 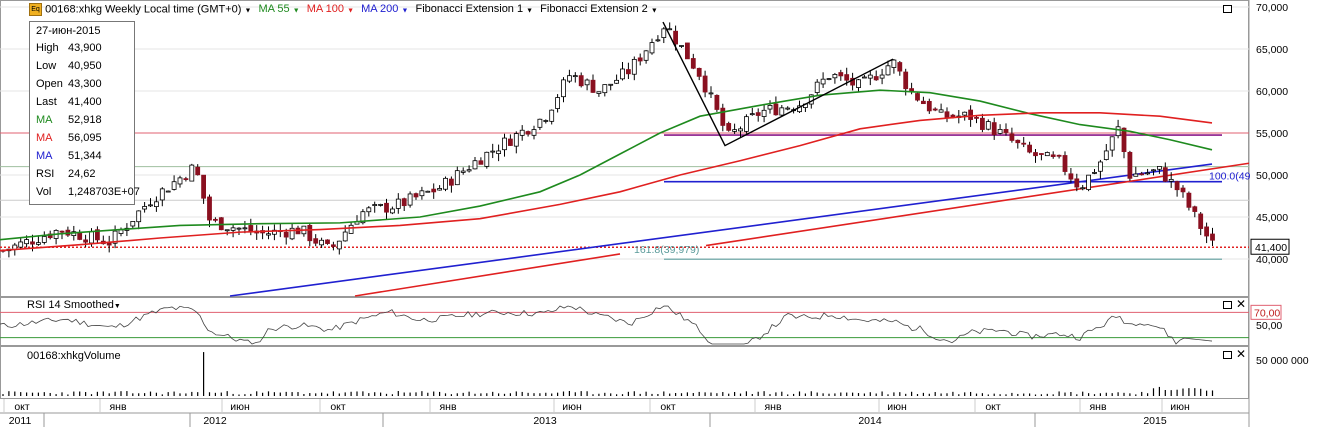 What do you see at coordinates (44, 120) in the screenshot?
I see `info-key: MA` at bounding box center [44, 120].